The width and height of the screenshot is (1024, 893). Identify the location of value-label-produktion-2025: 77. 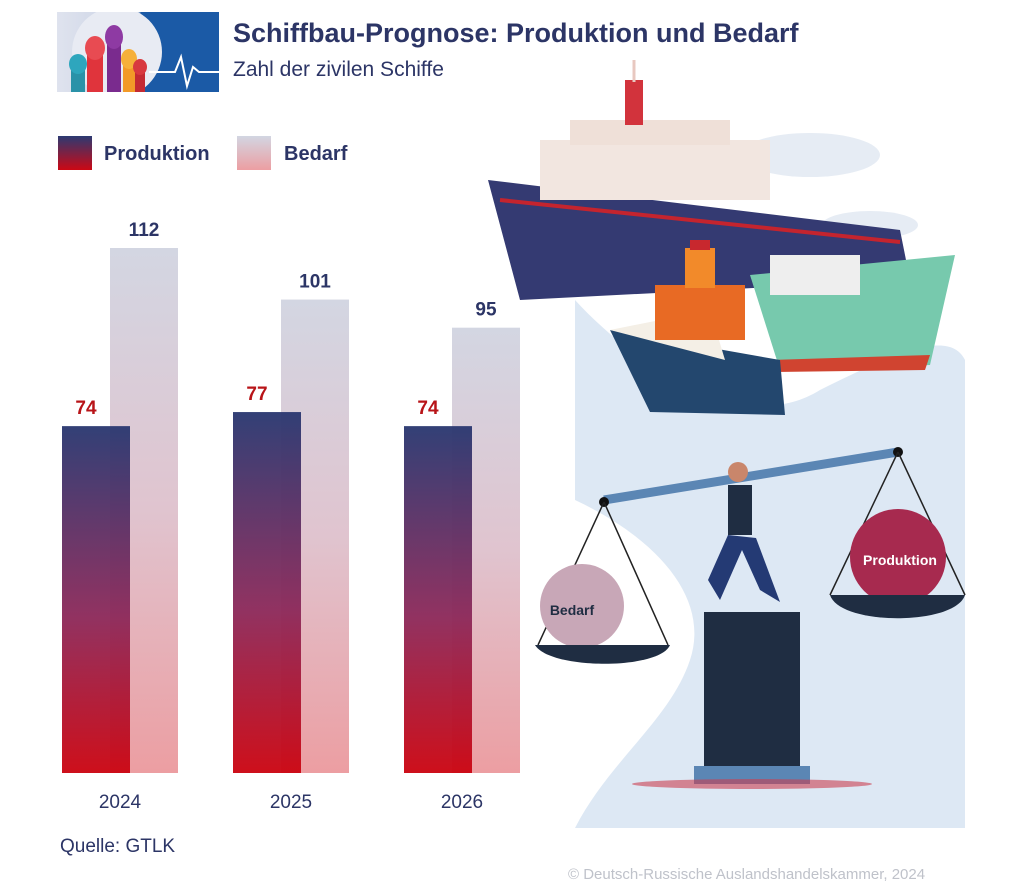
(256, 394).